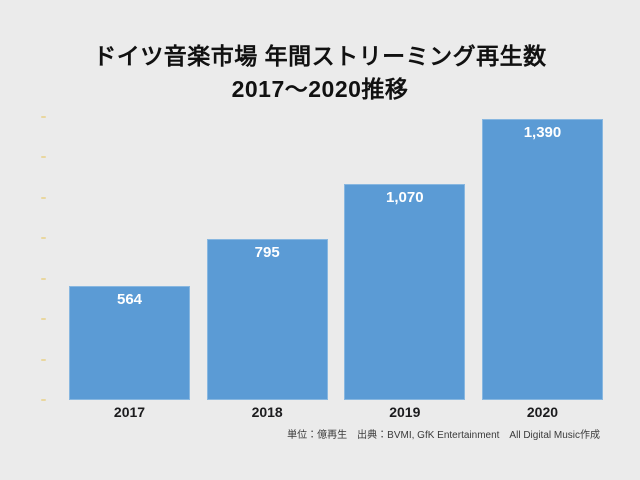  What do you see at coordinates (542, 259) in the screenshot?
I see `bar-2020: 1,390` at bounding box center [542, 259].